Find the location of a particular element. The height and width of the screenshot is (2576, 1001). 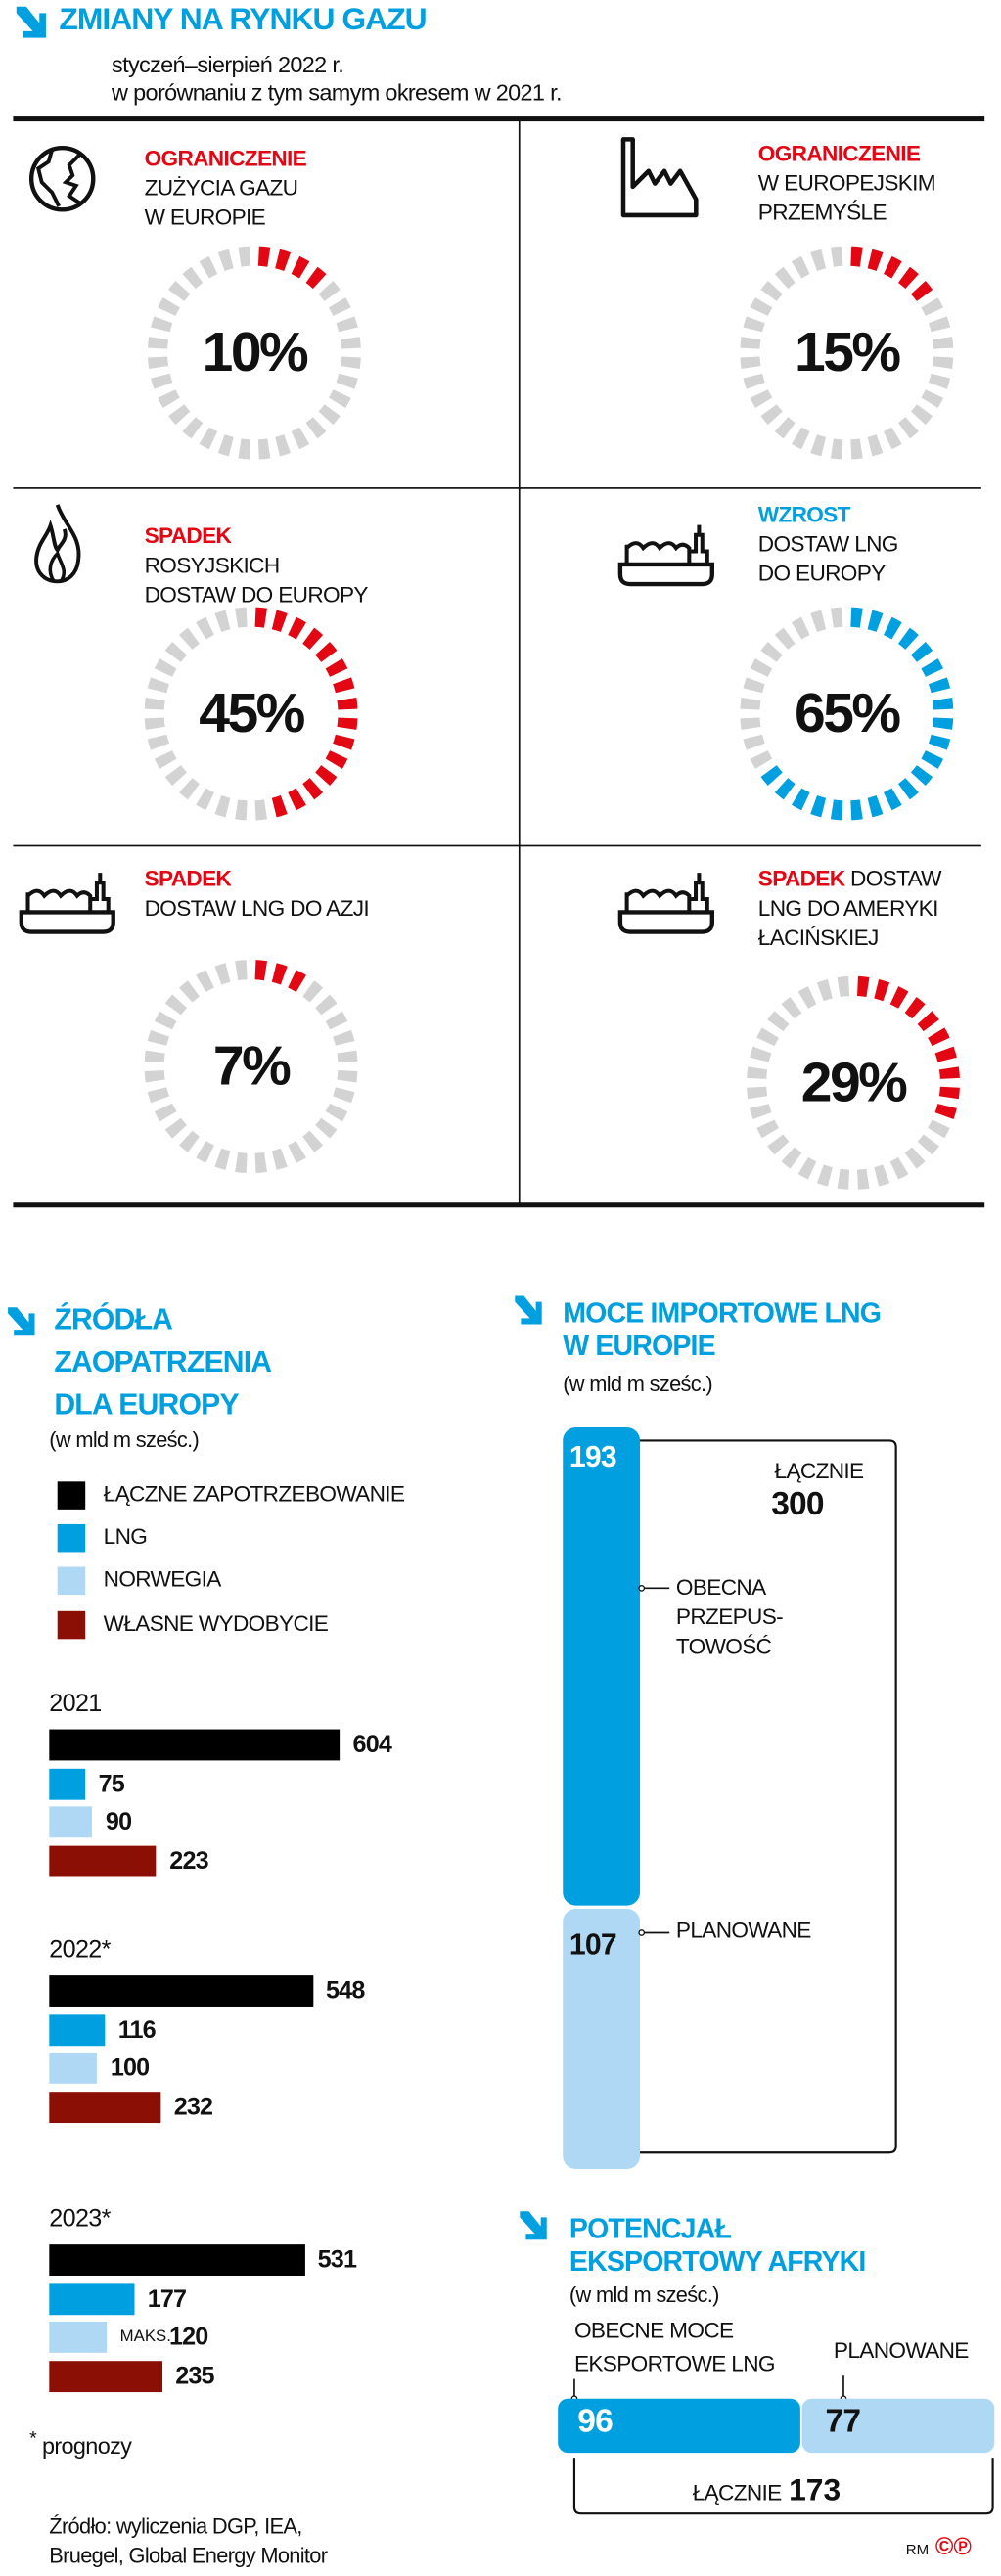

bar--czne-zapotrzebowanie is located at coordinates (177, 2260).